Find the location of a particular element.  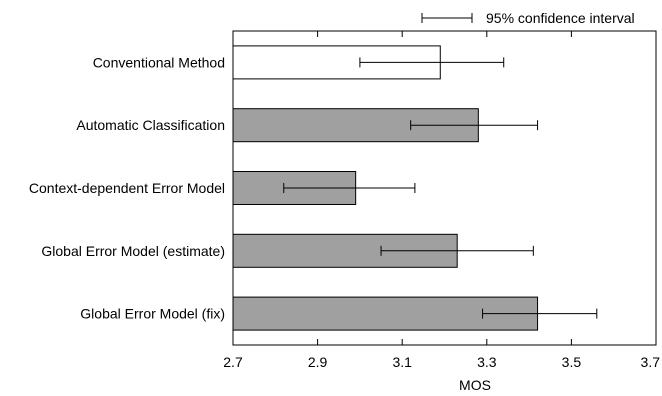

category-label-4: Global Error Model (fix) is located at coordinates (152, 314).